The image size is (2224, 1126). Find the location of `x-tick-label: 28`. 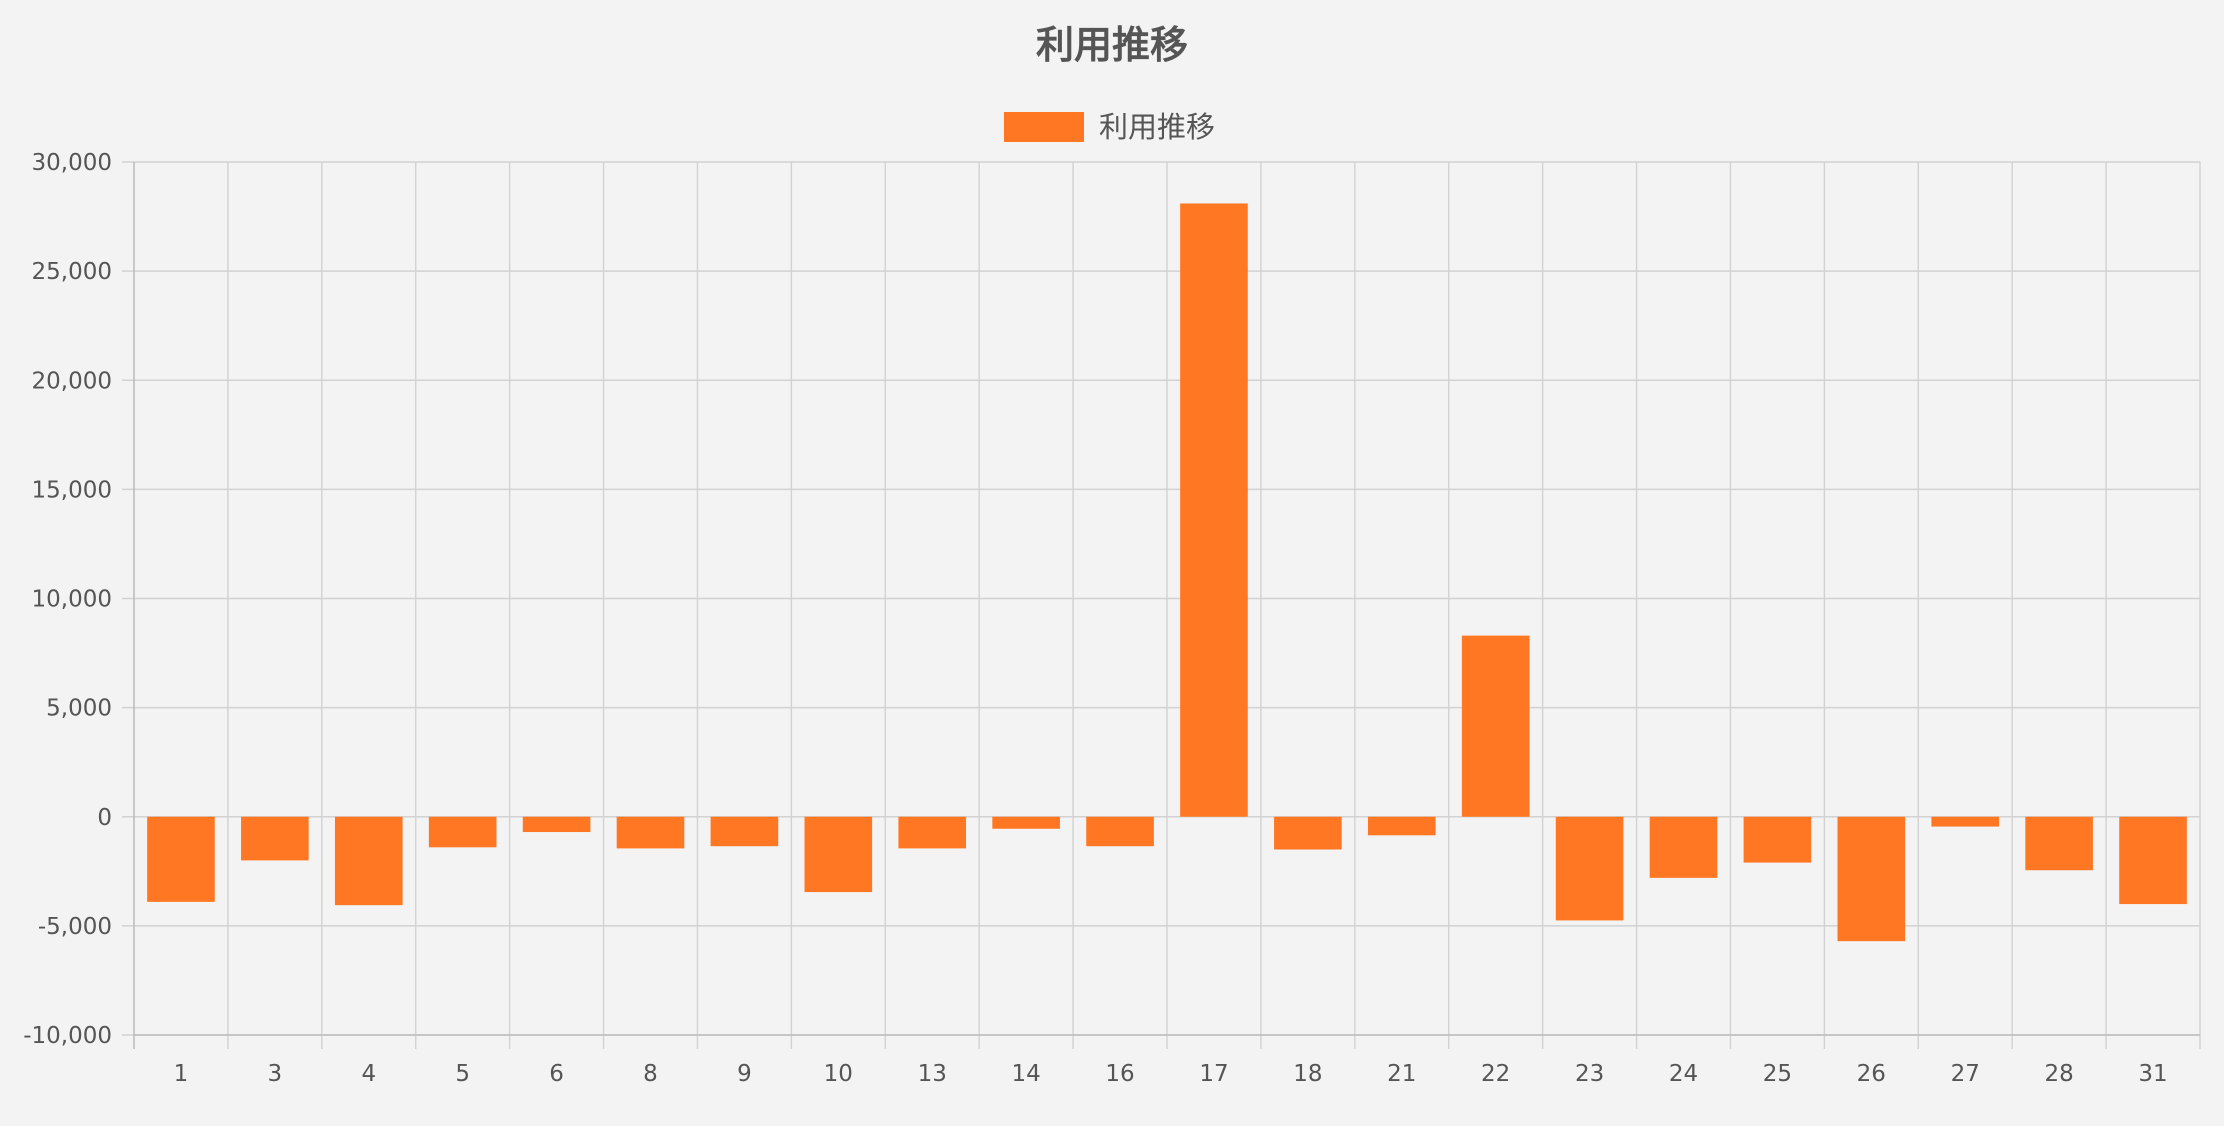

x-tick-label: 28 is located at coordinates (2058, 1074).